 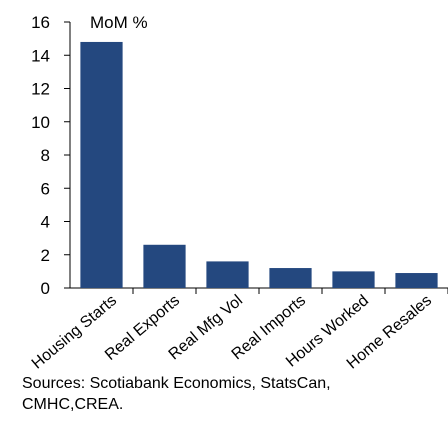 What do you see at coordinates (45, 222) in the screenshot?
I see `y-tick-label: 4` at bounding box center [45, 222].